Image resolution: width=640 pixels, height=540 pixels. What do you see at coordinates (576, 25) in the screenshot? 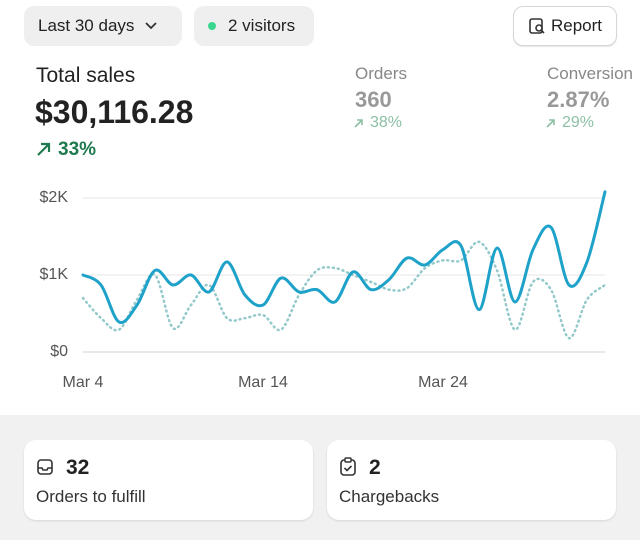
I see `report-text: Report` at bounding box center [576, 25].